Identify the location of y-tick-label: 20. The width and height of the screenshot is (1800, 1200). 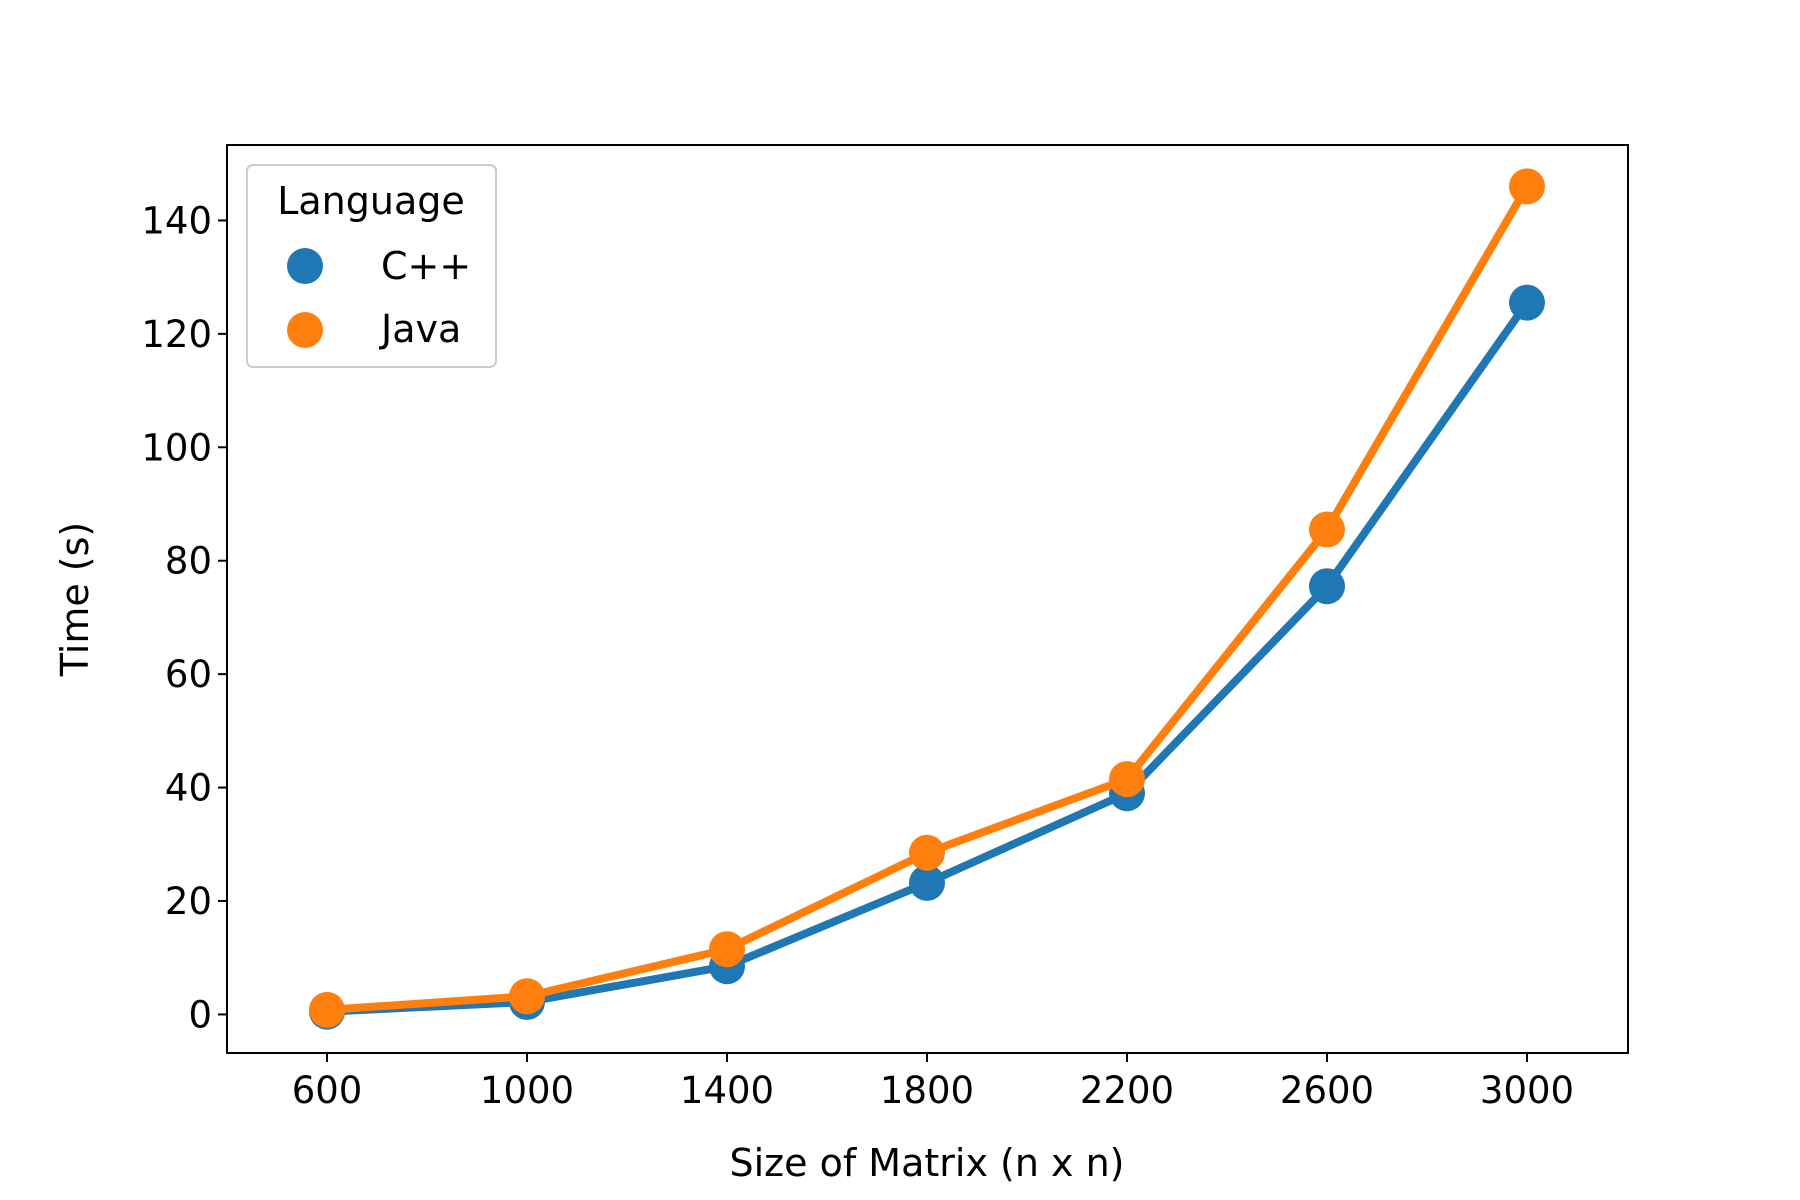
(188, 901).